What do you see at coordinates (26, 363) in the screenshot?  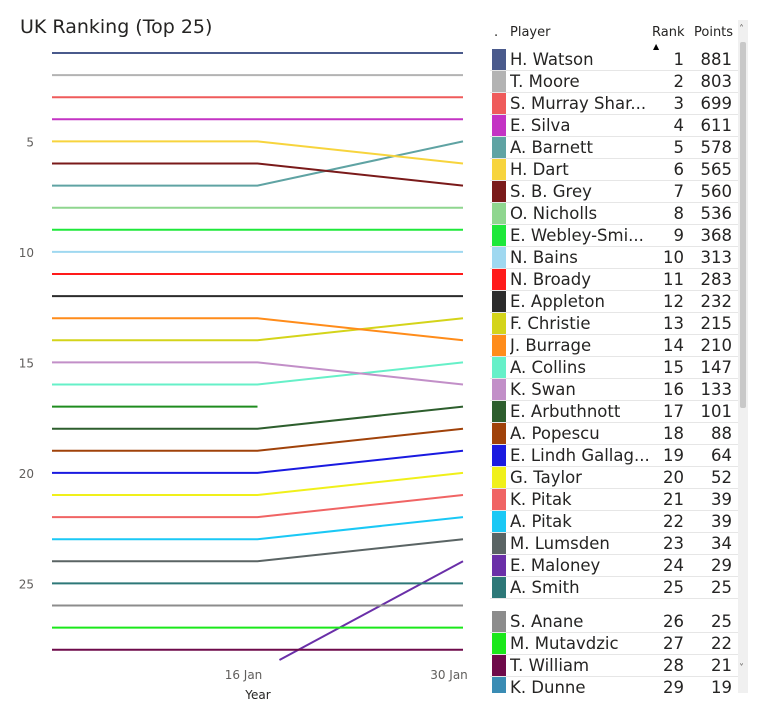 I see `y-tick-label: 15` at bounding box center [26, 363].